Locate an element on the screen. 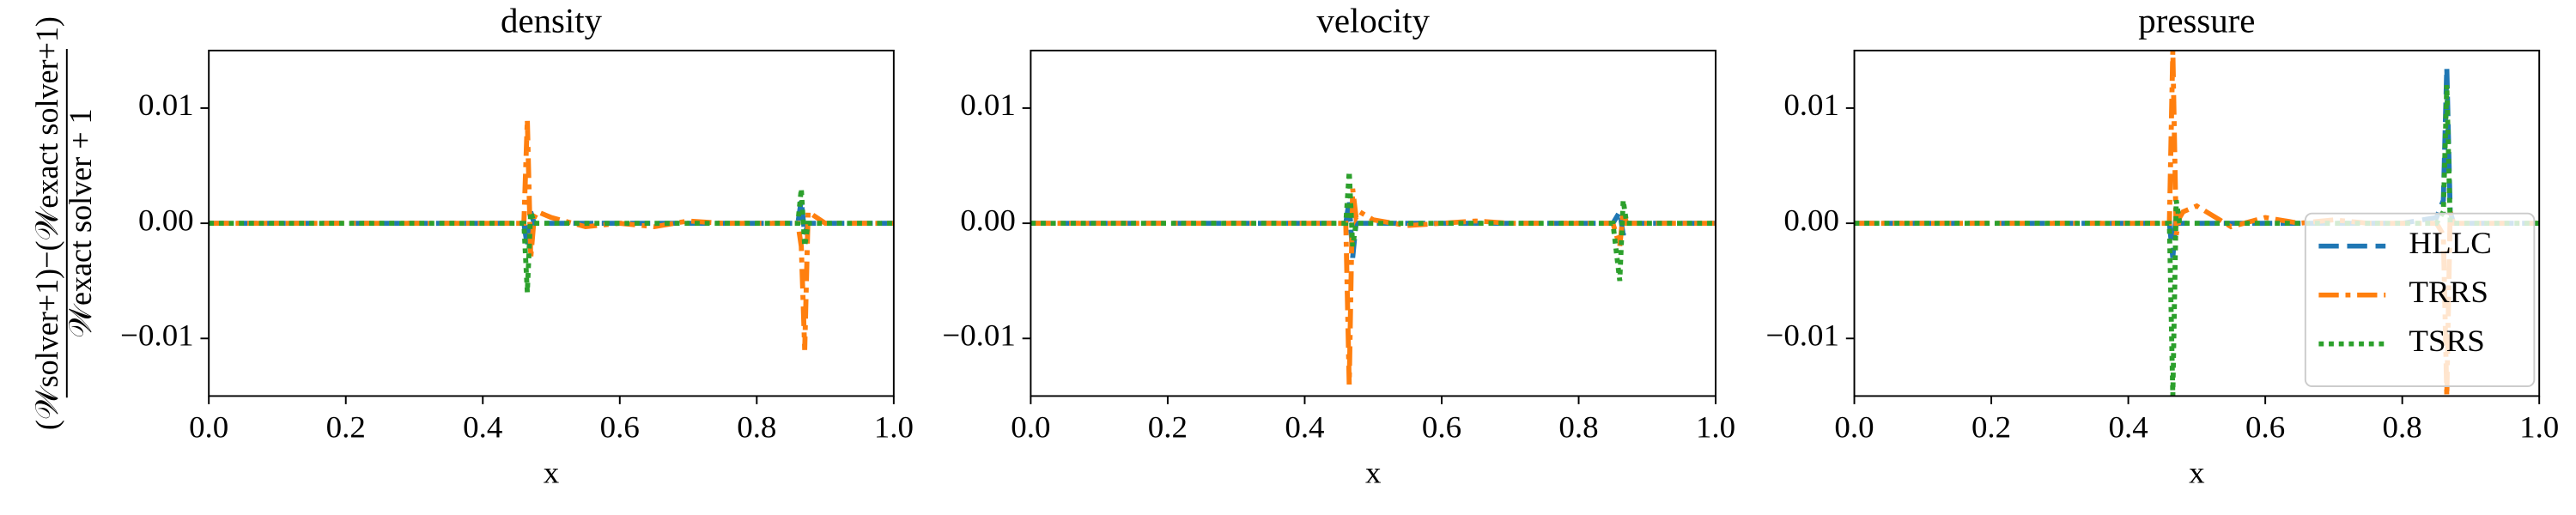  chart-title: velocity is located at coordinates (1373, 20).